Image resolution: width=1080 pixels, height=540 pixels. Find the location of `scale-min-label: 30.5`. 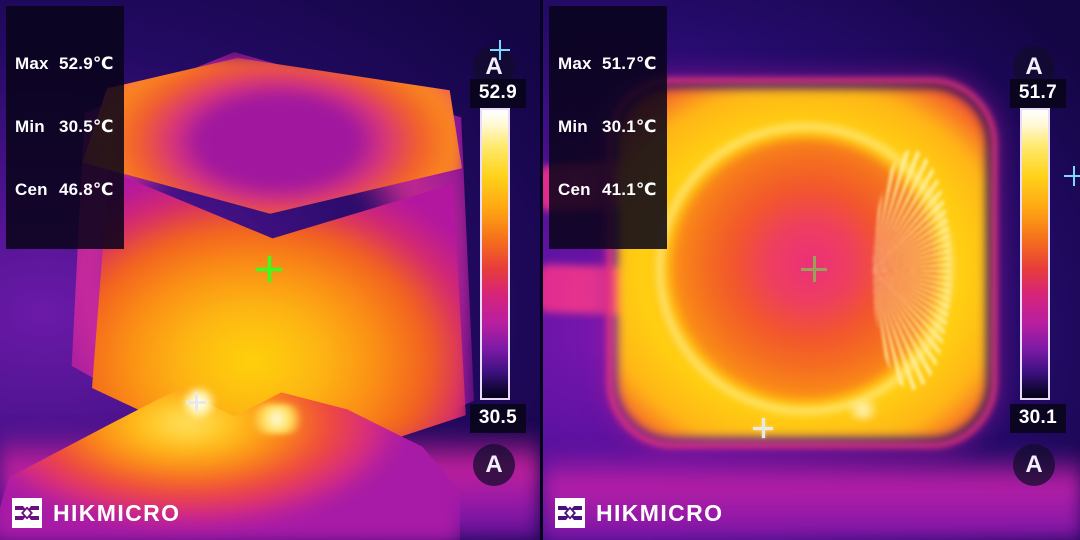

scale-min-label: 30.5 is located at coordinates (497, 418).